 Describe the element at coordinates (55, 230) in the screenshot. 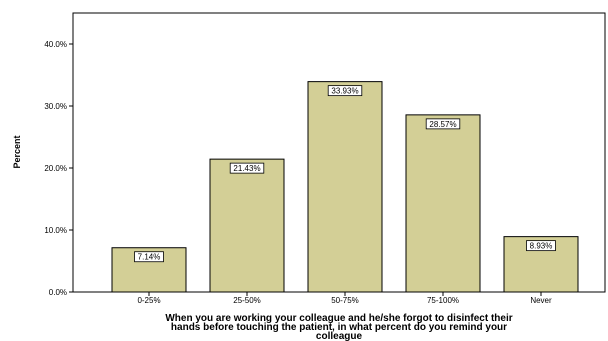

I see `y-tick-label: 10.0%` at that location.